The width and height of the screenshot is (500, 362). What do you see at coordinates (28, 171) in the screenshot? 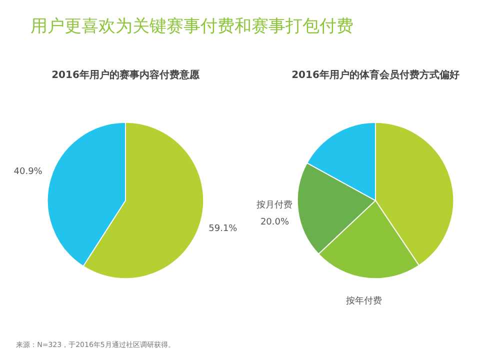
I see `data-label: 40.9%` at bounding box center [28, 171].